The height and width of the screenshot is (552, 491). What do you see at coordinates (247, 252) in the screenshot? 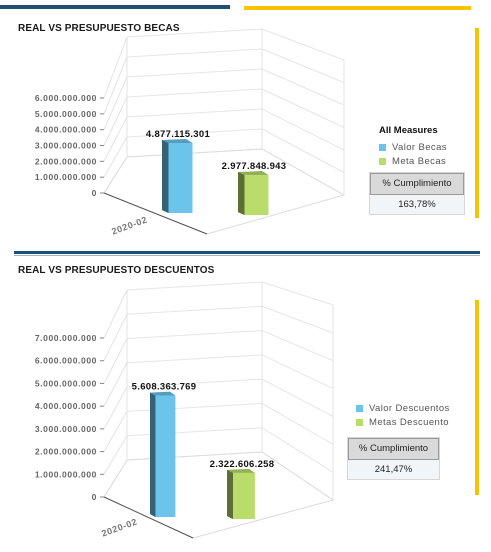
I see `section-divider` at bounding box center [247, 252].